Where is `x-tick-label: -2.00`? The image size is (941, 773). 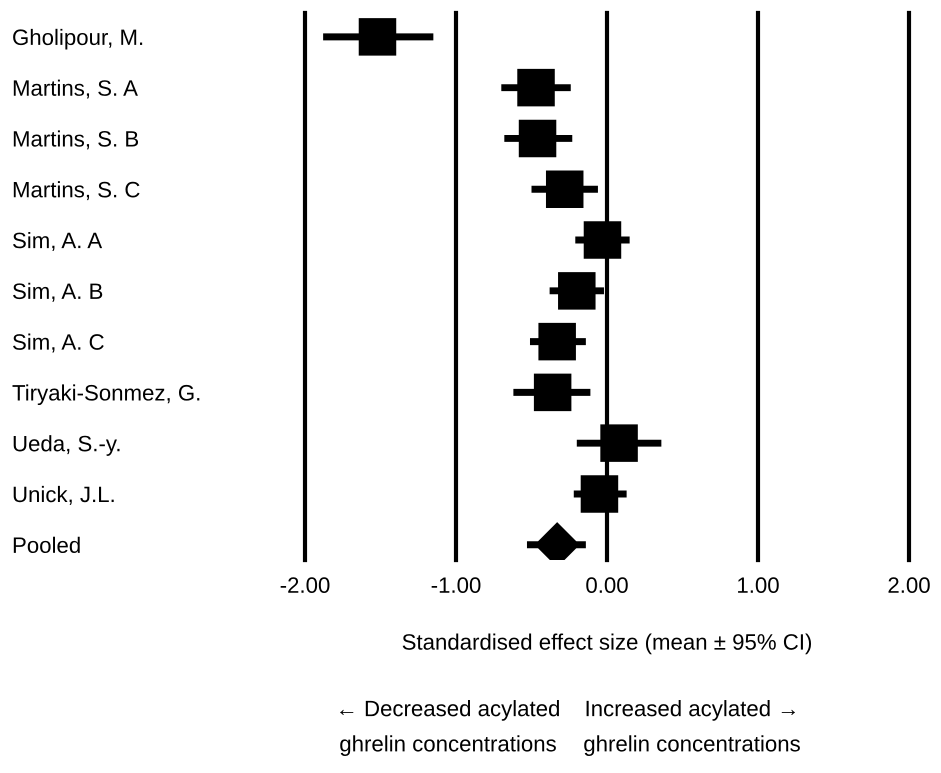 x-tick-label: -2.00 is located at coordinates (305, 585).